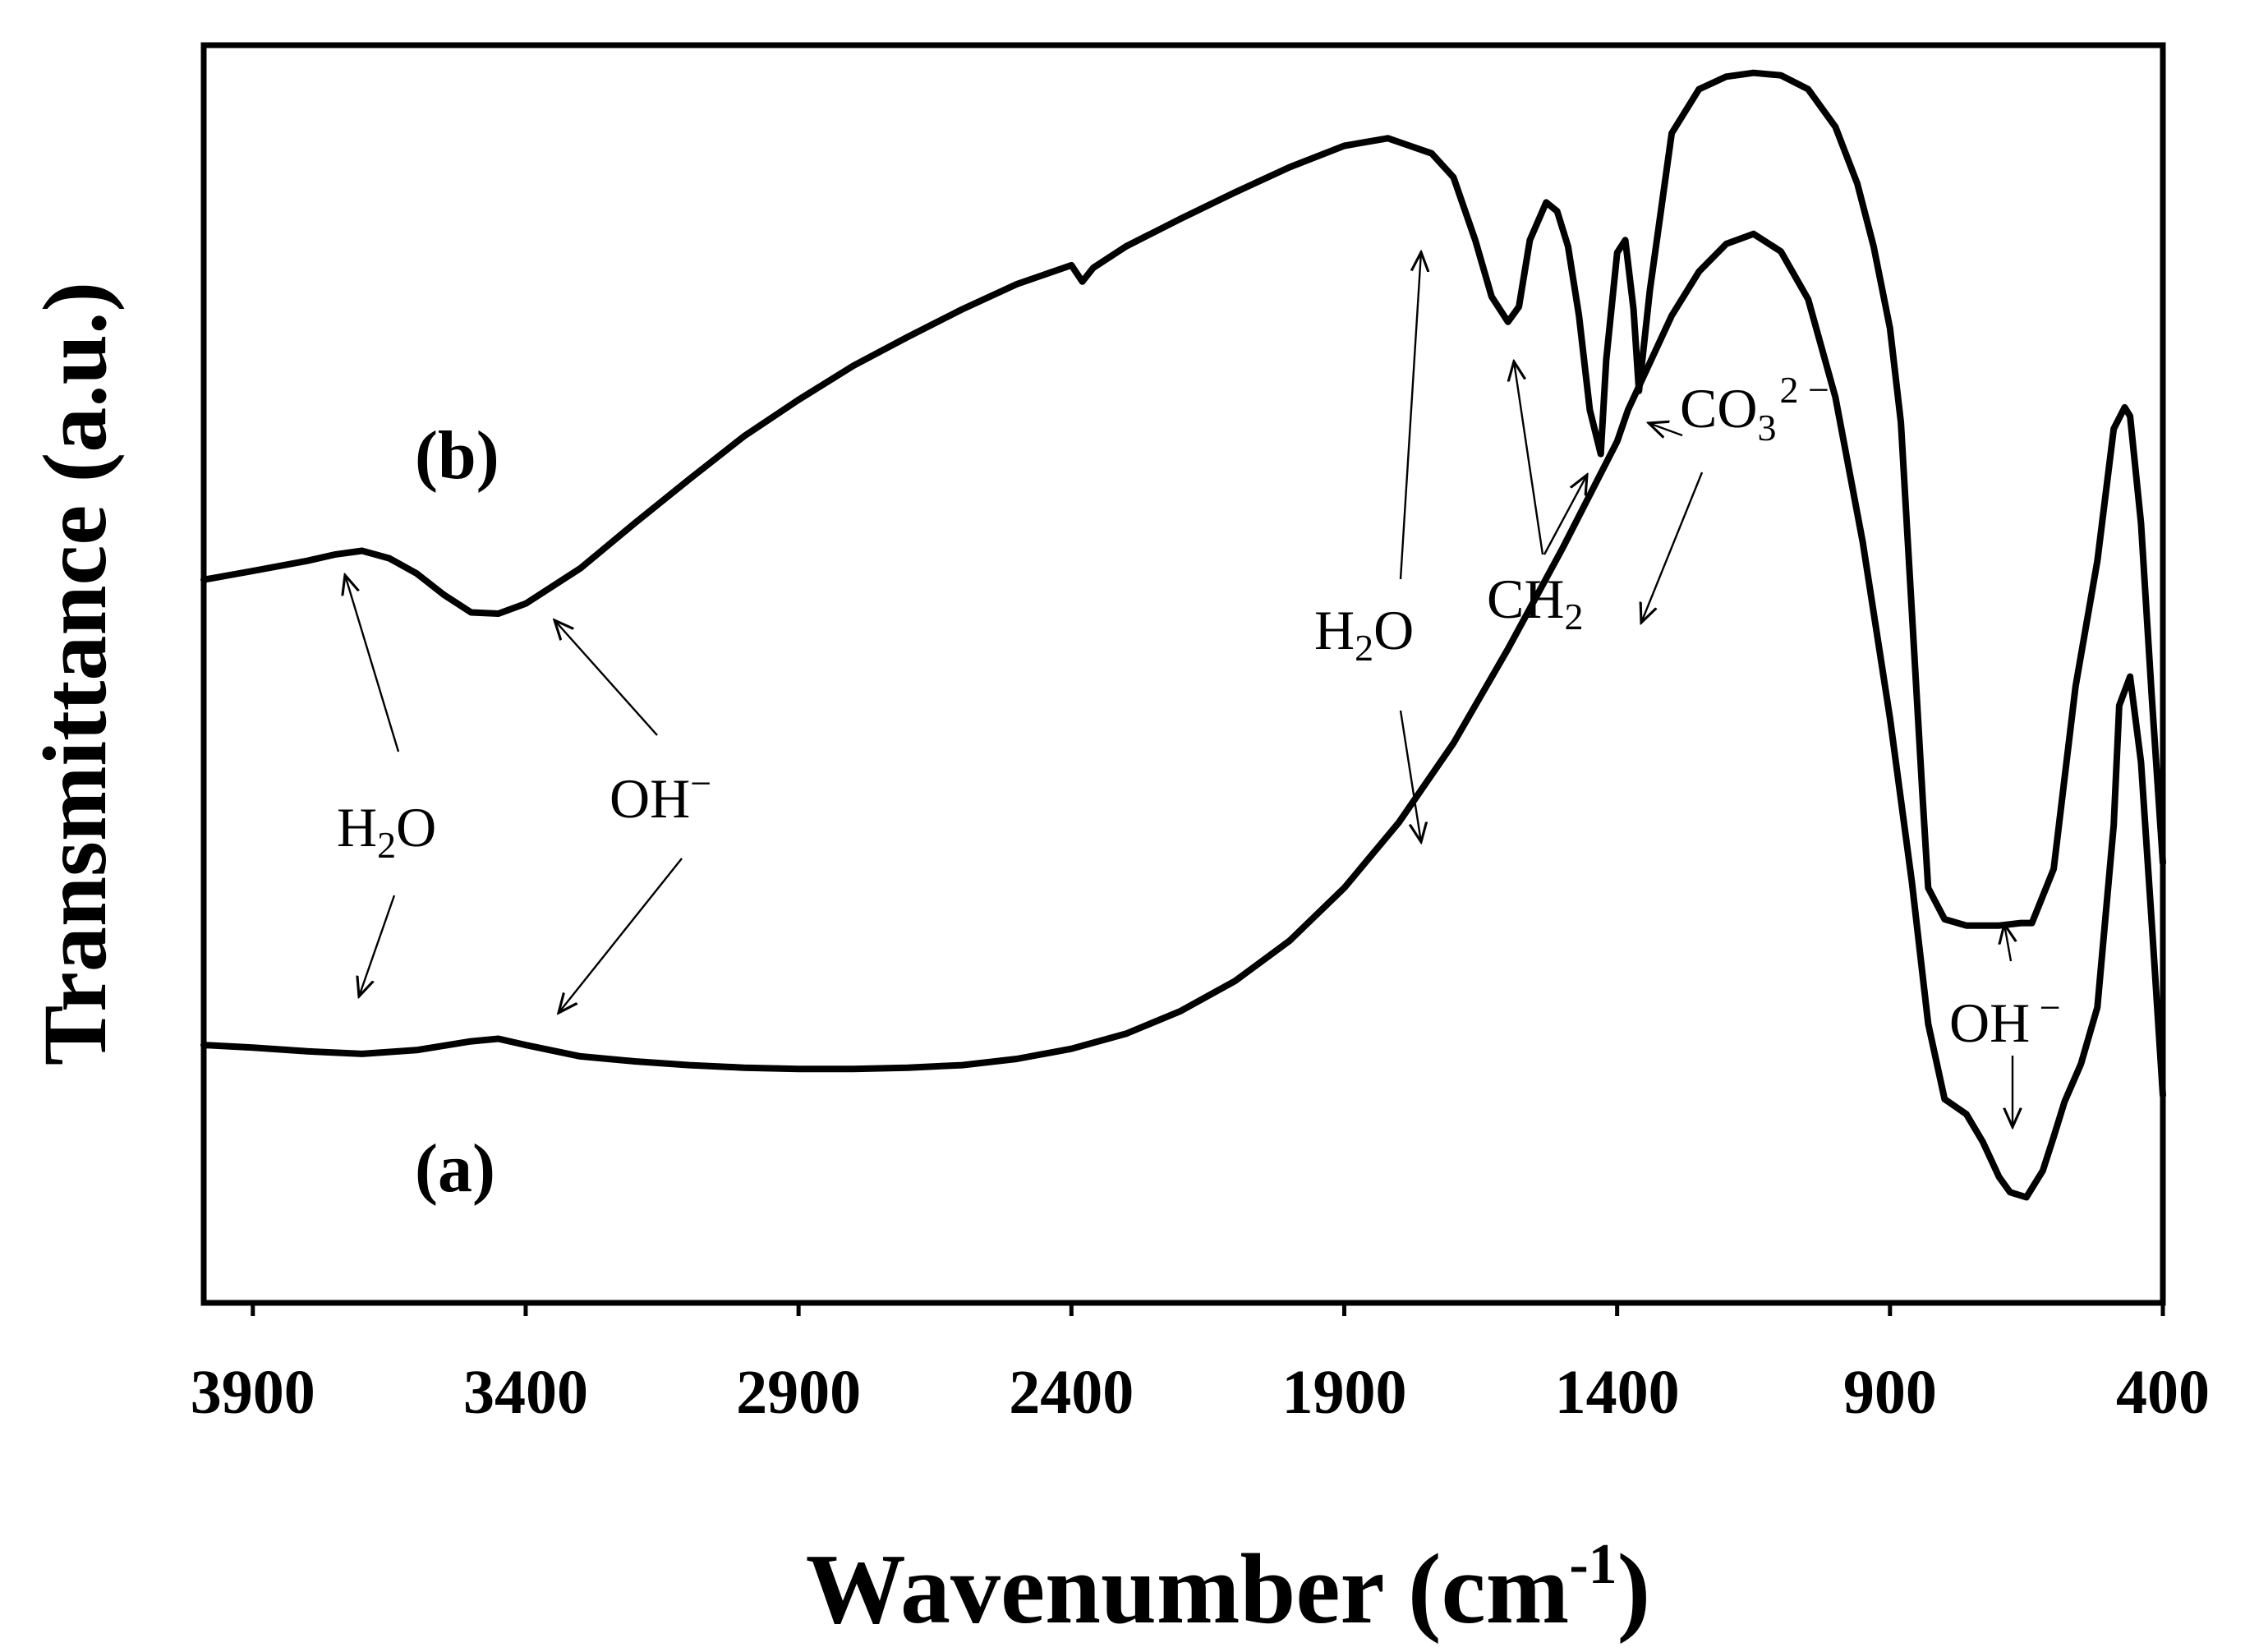 This screenshot has height=1652, width=2245. I want to click on annotation-h2o-high: H2O, so click(387, 831).